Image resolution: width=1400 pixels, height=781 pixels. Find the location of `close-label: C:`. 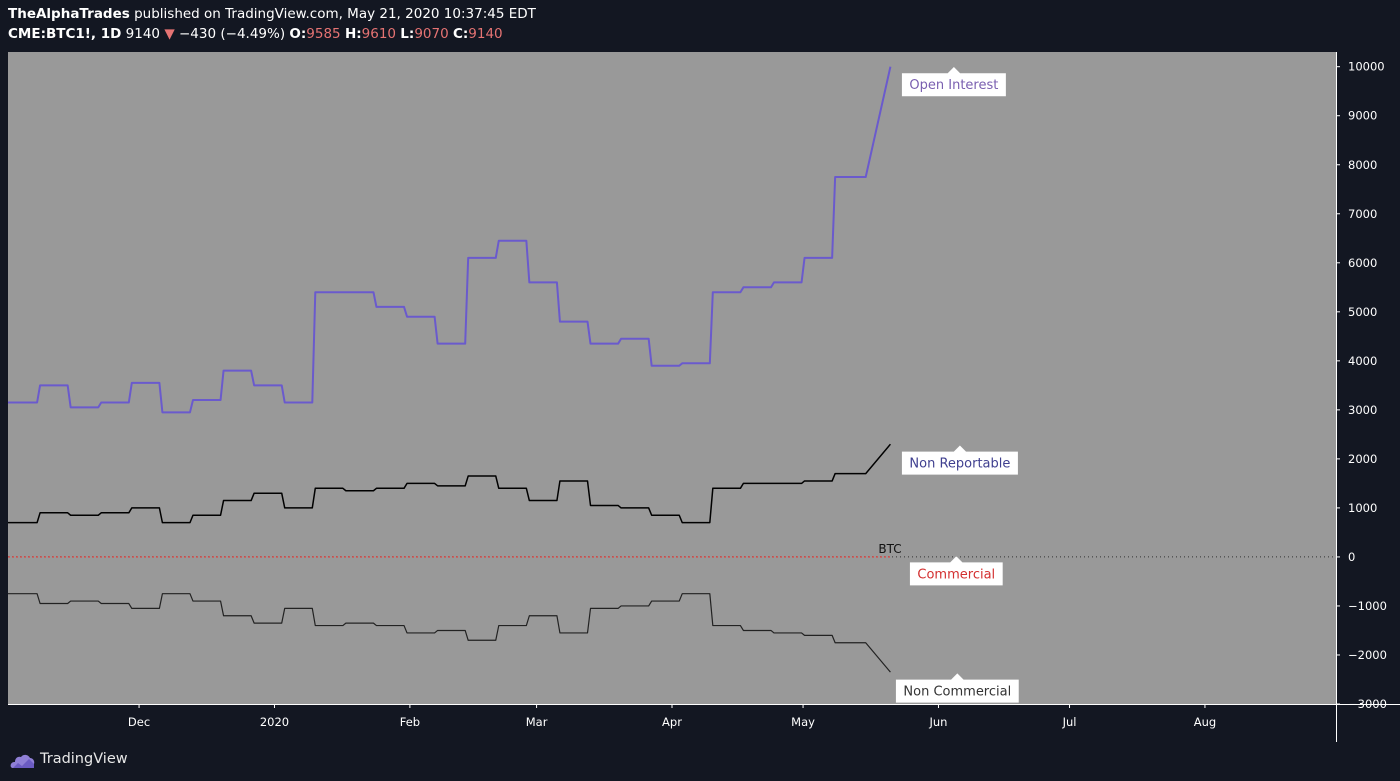

close-label: C: is located at coordinates (460, 34).